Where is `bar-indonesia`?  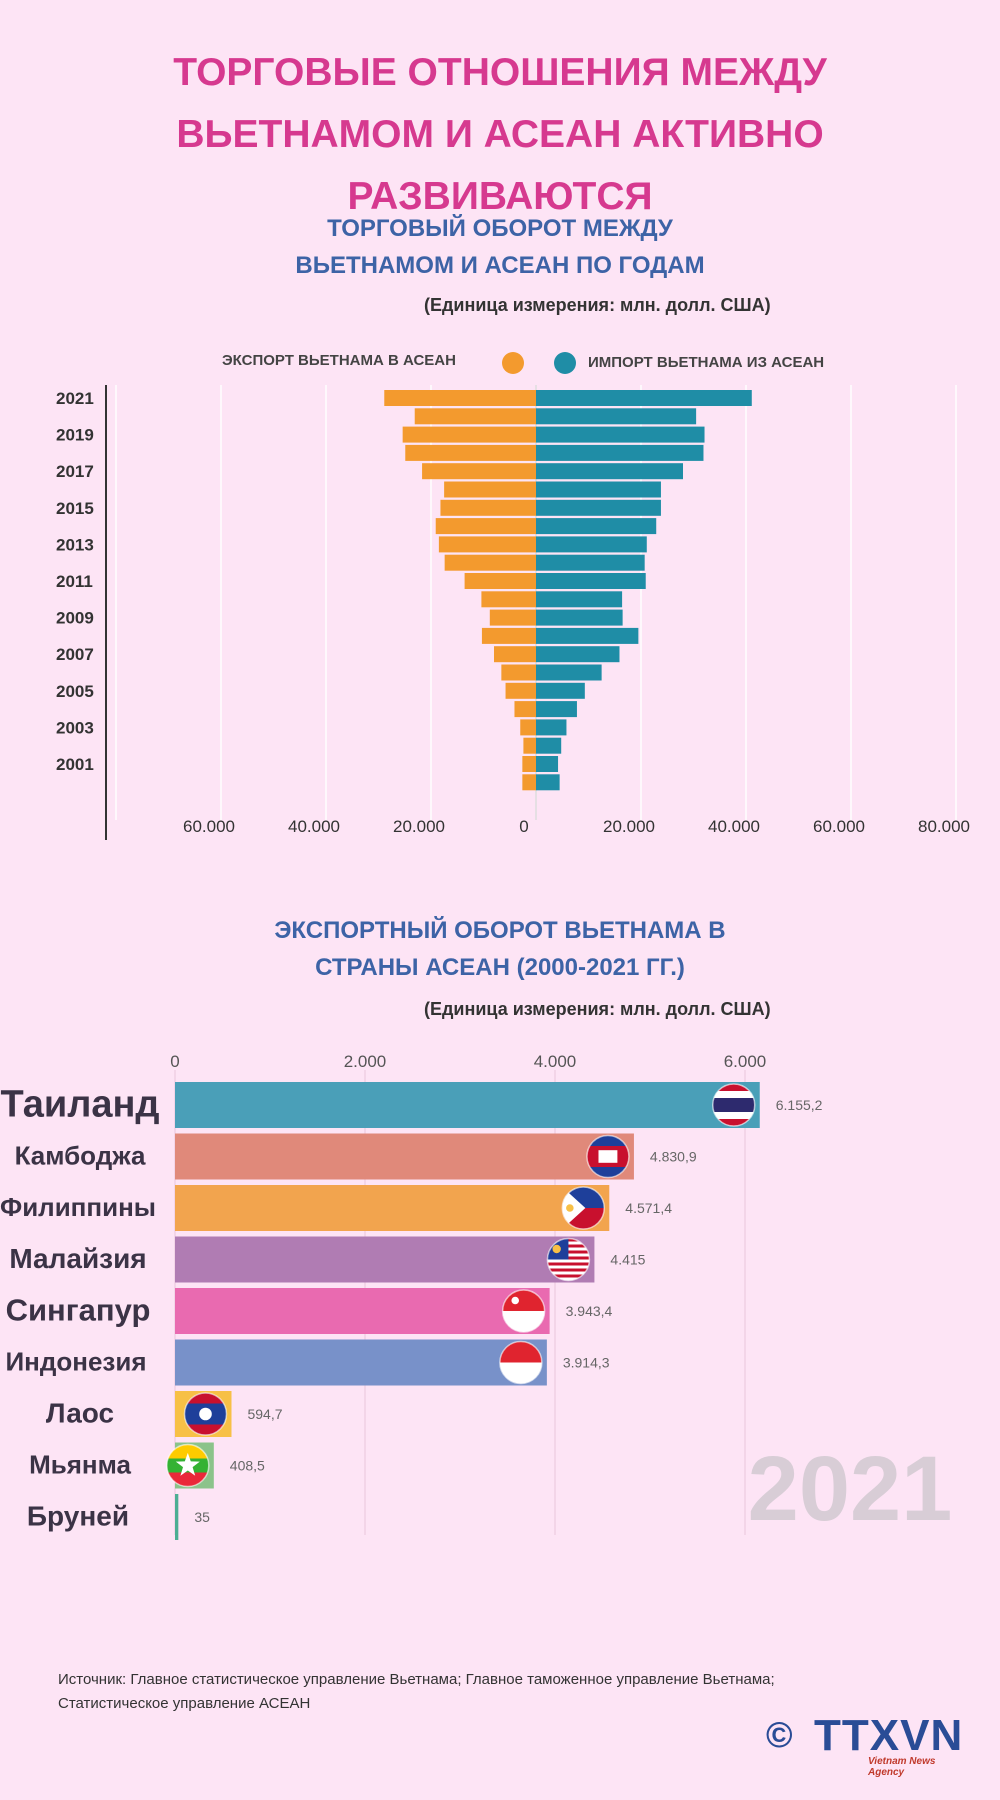 bar-indonesia is located at coordinates (361, 1362).